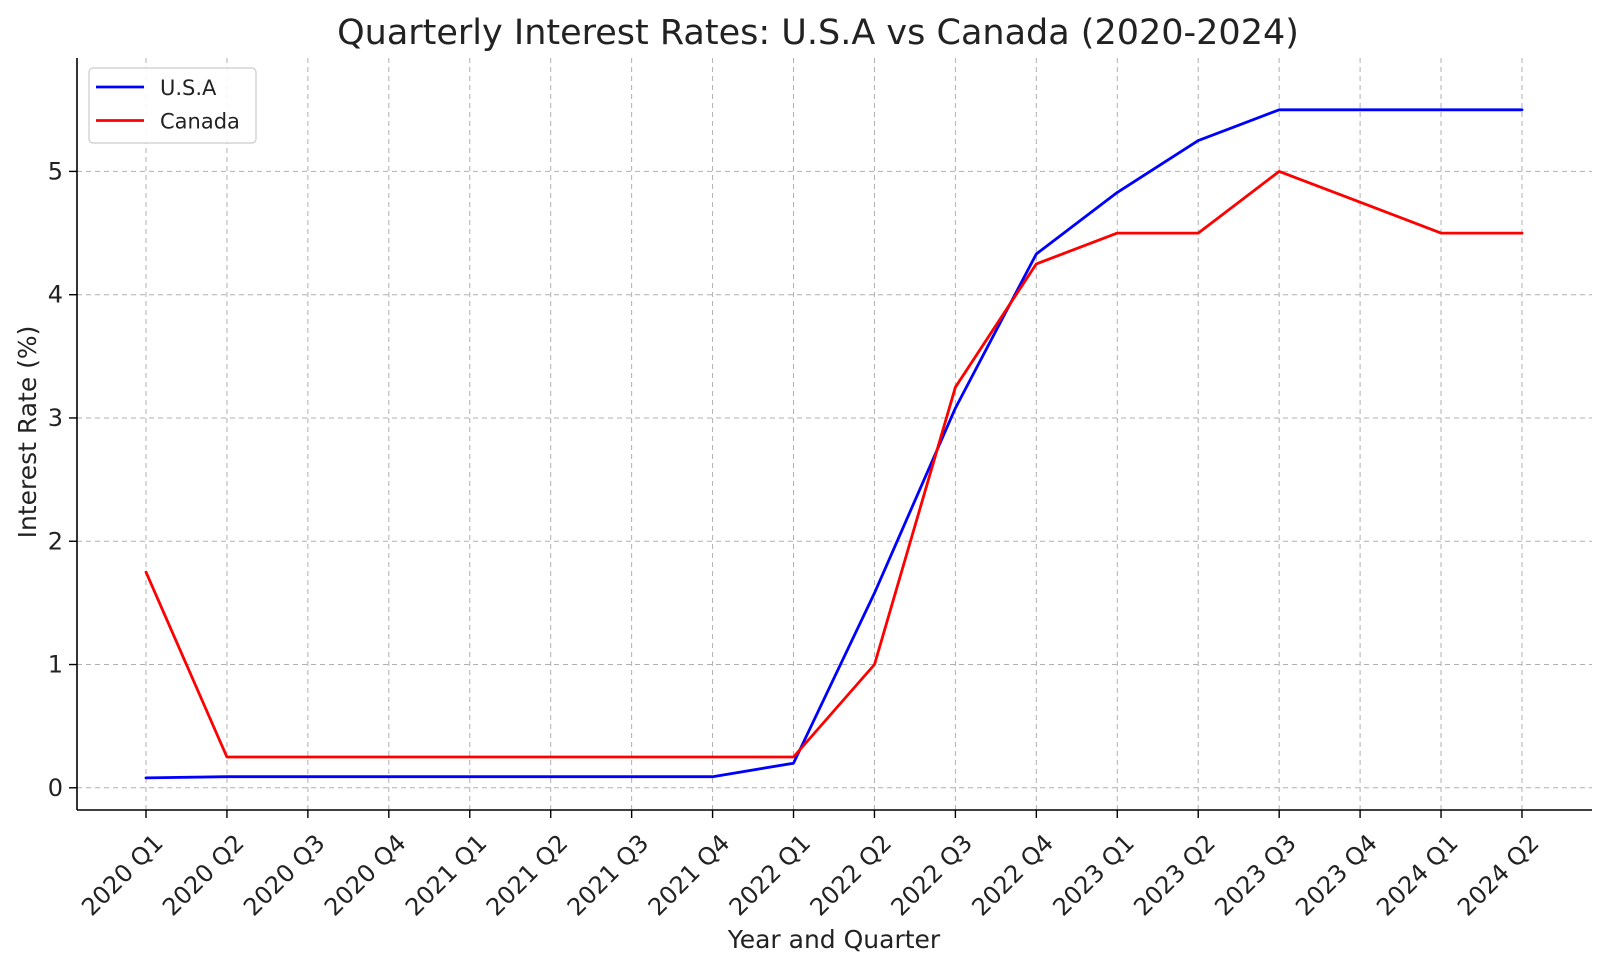 Image resolution: width=1600 pixels, height=970 pixels. What do you see at coordinates (284, 875) in the screenshot?
I see `x-tick-label: 2020 Q3` at bounding box center [284, 875].